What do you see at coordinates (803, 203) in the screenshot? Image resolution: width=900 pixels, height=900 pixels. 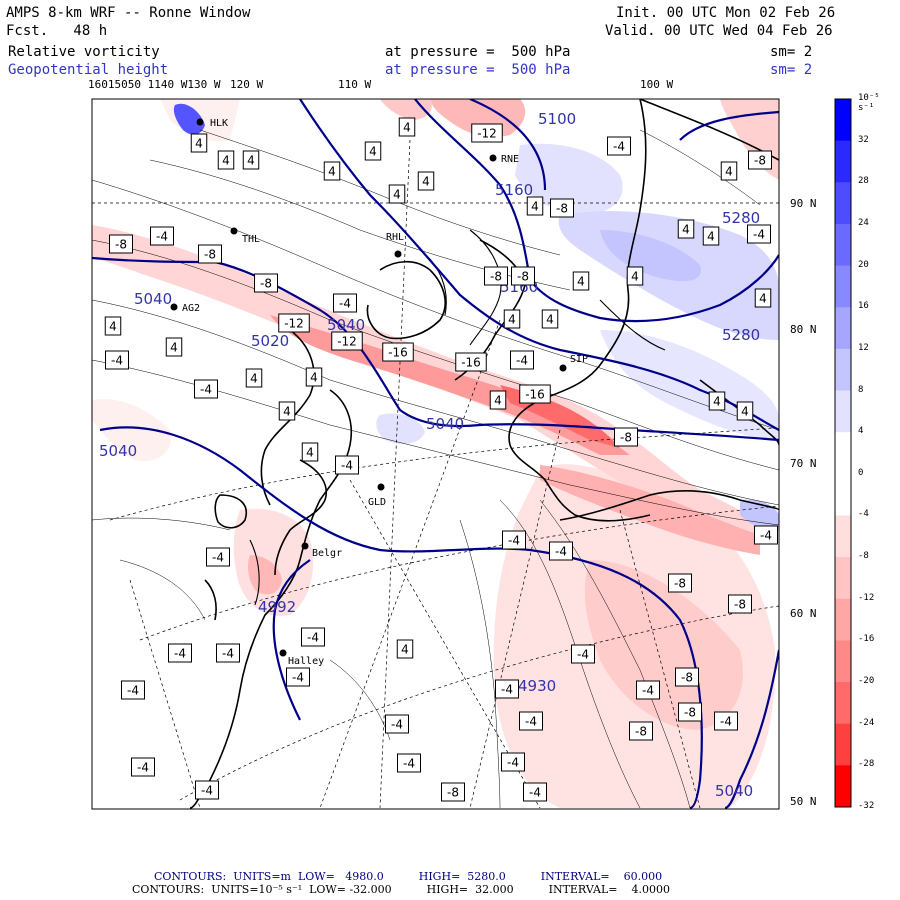 I see `lat-label-90n: 90 N` at bounding box center [803, 203].